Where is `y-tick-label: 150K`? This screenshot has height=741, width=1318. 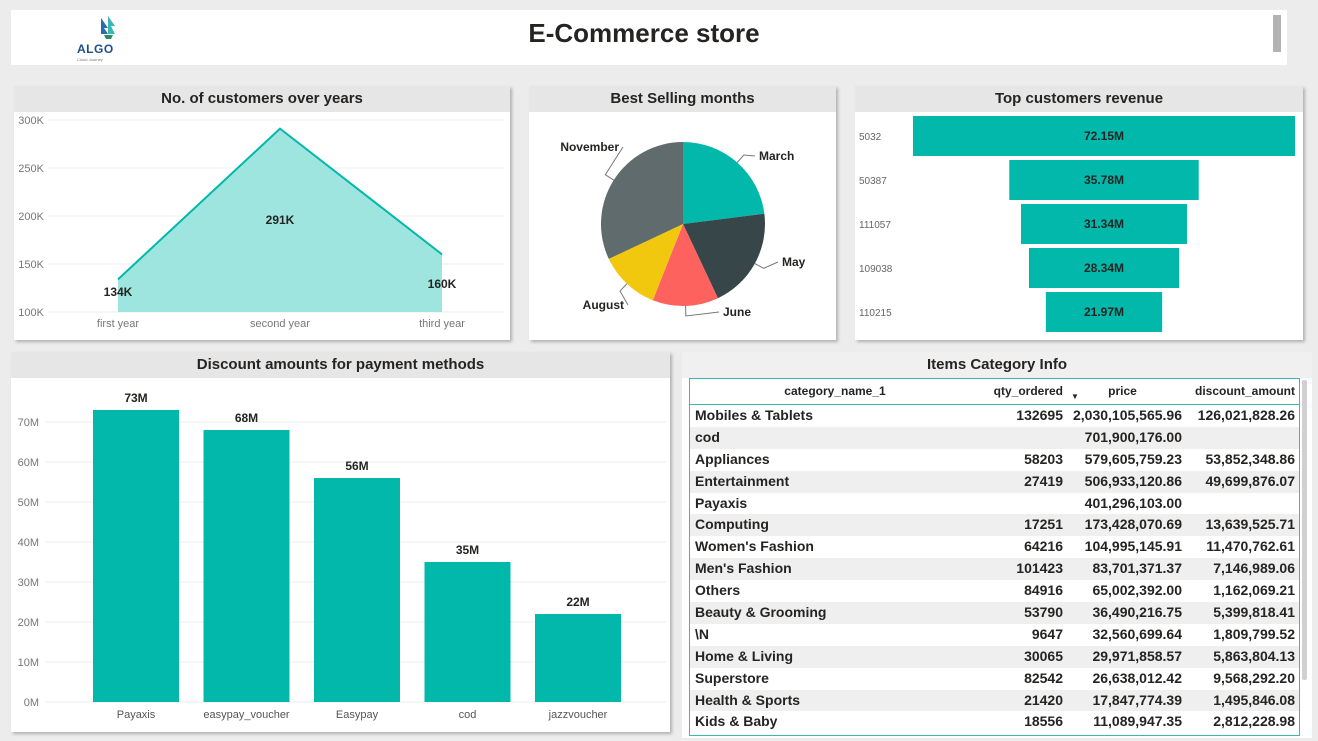 y-tick-label: 150K is located at coordinates (31, 265).